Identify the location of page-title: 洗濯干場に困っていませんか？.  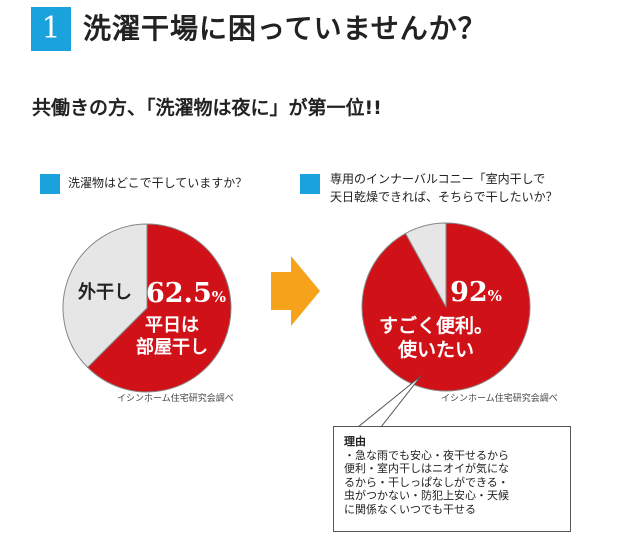
(285, 28).